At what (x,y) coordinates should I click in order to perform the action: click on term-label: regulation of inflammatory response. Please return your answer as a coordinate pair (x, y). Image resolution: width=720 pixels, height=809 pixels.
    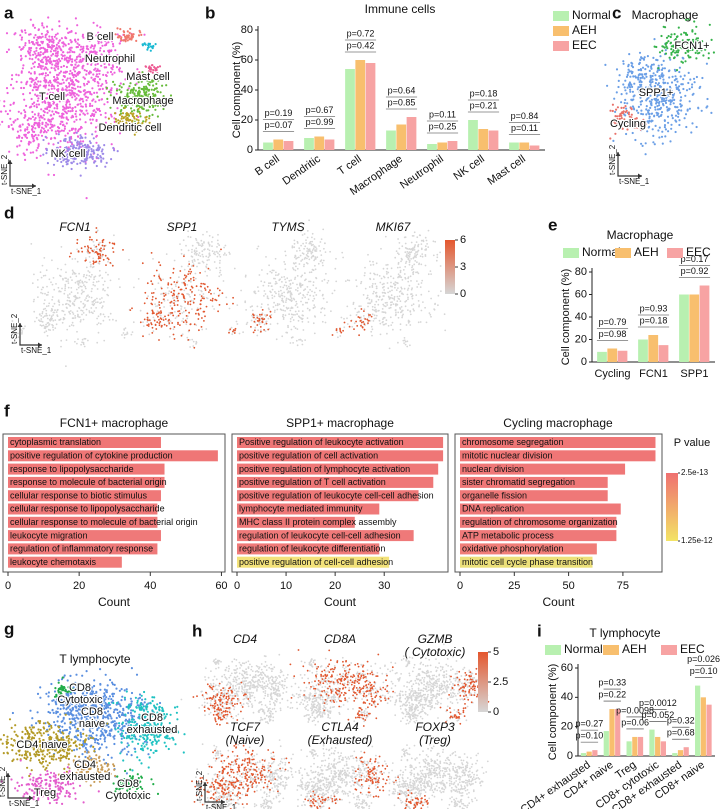
    Looking at the image, I should click on (81, 549).